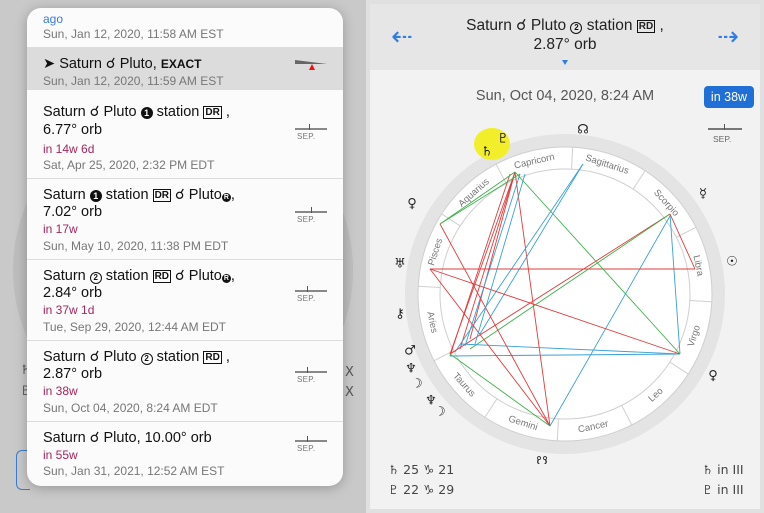 Image resolution: width=764 pixels, height=513 pixels. What do you see at coordinates (146, 113) in the screenshot?
I see `station-number-icon: 1` at bounding box center [146, 113].